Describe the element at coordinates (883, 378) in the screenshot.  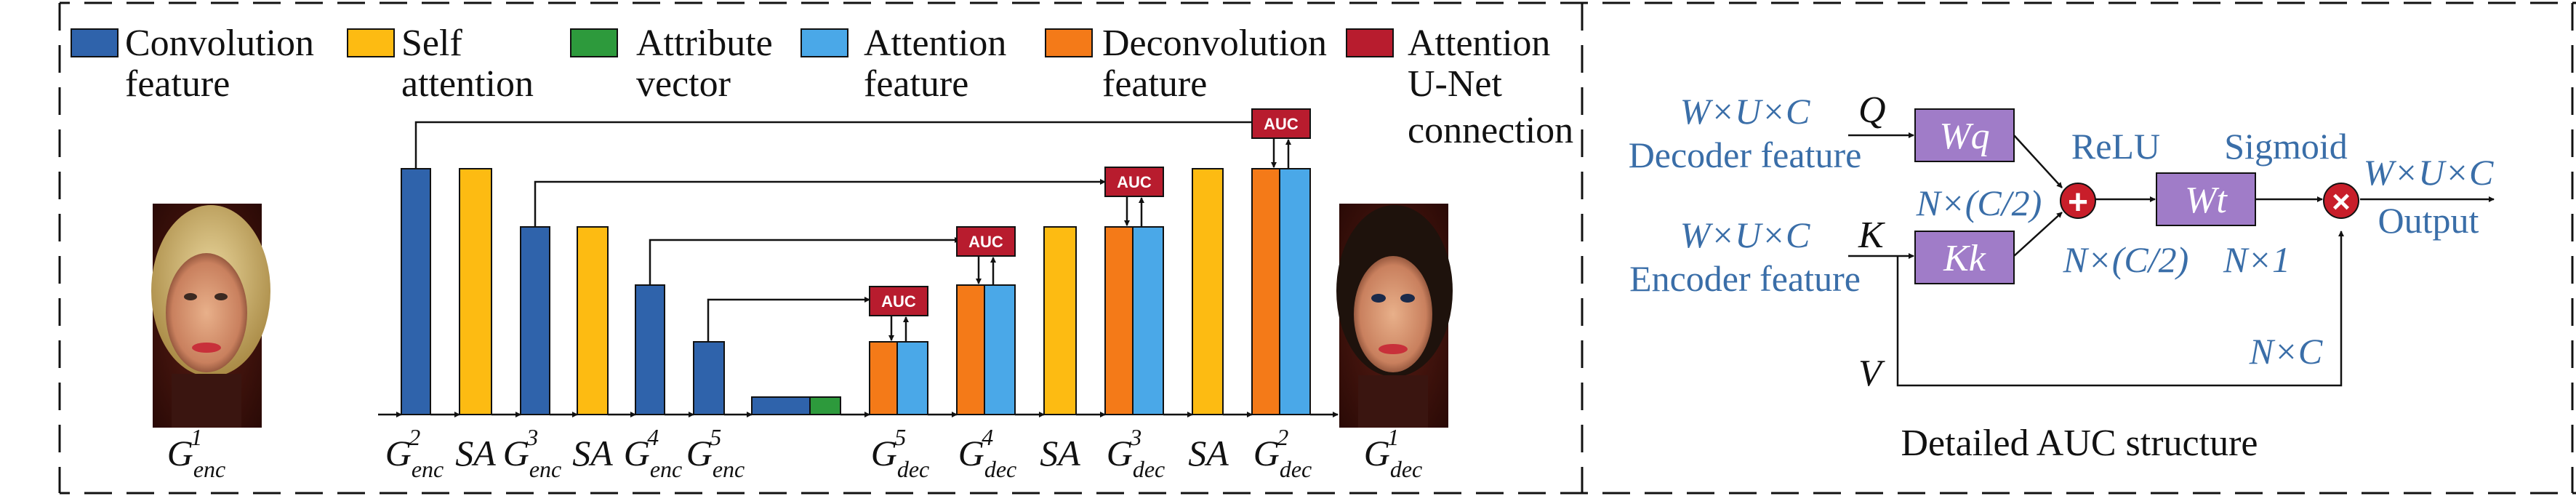
I see `block-dec5-deconv` at that location.